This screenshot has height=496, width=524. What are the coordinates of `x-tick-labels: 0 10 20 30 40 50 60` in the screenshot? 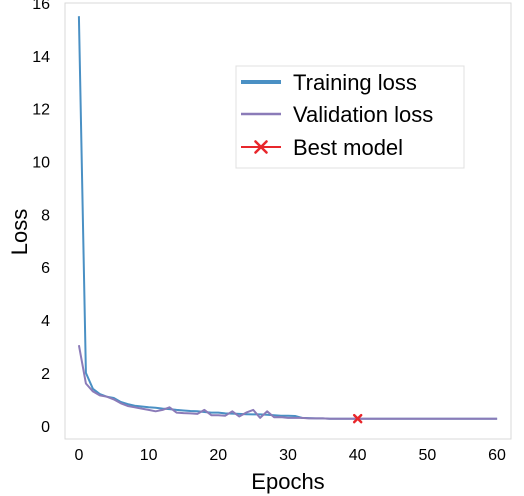 It's located at (290, 455).